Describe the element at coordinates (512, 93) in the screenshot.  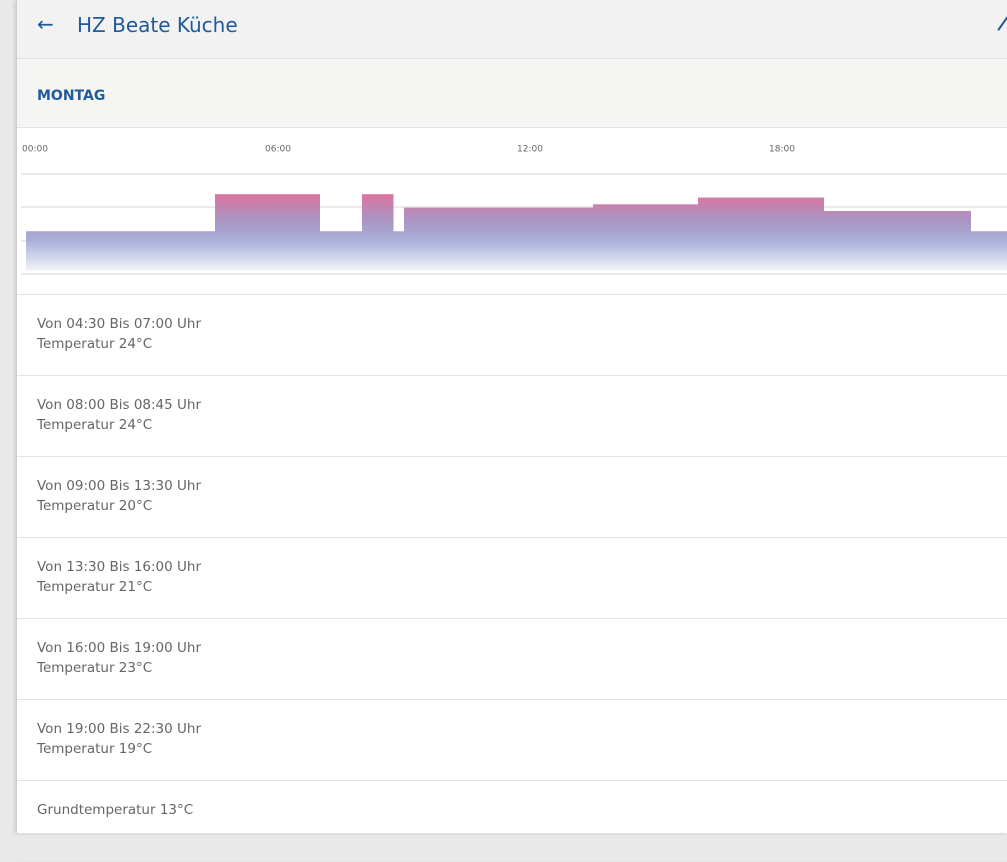
I see `day-row: MONTAG` at that location.